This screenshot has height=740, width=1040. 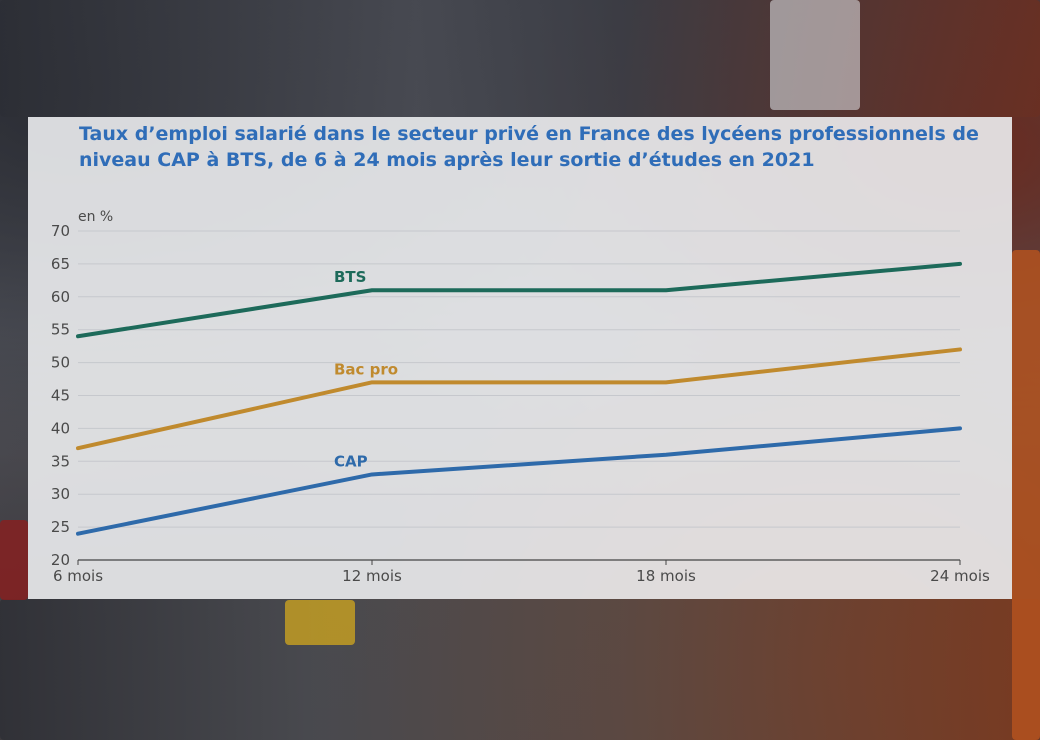 I want to click on y-tick-label: 30, so click(x=60, y=494).